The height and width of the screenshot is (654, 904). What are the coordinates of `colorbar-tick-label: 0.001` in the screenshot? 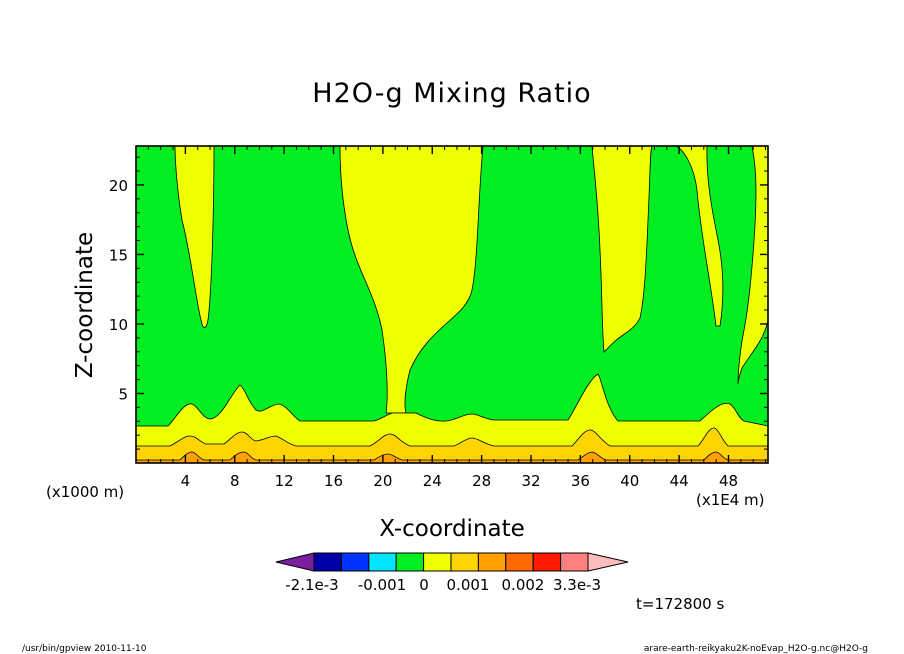 It's located at (468, 585).